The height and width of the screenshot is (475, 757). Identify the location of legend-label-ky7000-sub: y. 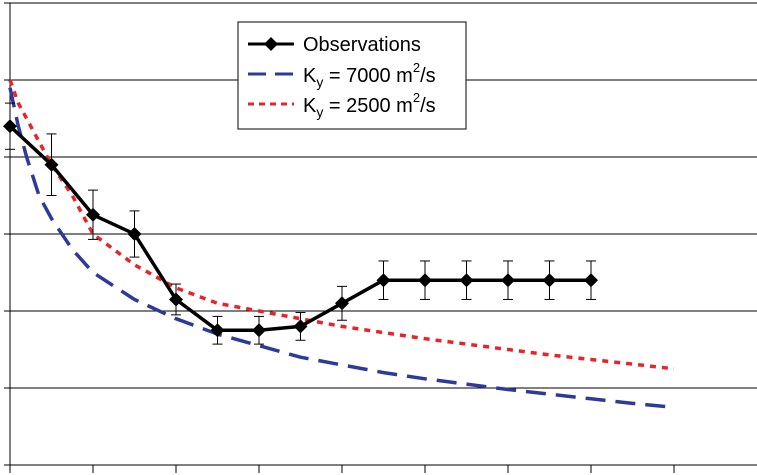
(319, 82).